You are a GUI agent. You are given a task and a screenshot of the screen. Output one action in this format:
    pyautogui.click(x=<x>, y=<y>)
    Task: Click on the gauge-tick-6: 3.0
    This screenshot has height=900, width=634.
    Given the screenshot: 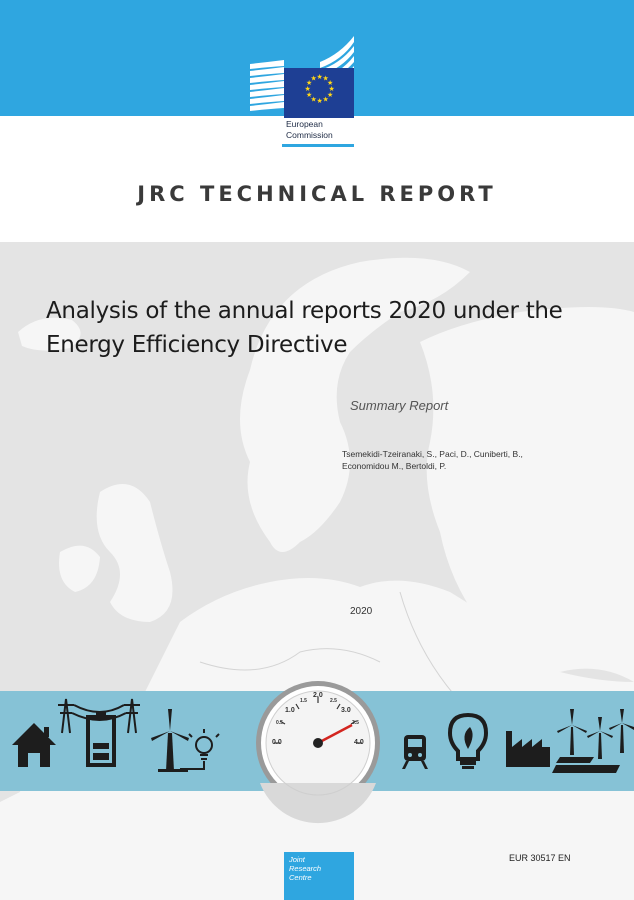 What is the action you would take?
    pyautogui.click(x=346, y=710)
    